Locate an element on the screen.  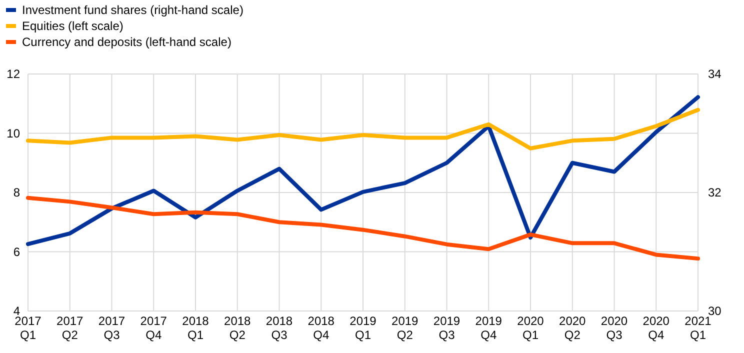
x-tick-label: 2020 Q2 is located at coordinates (572, 328).